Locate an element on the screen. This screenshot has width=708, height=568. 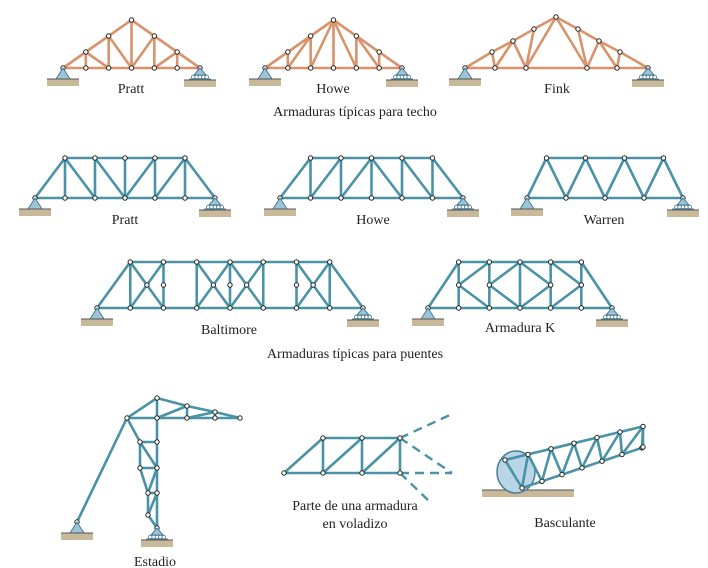
truss-label: Basculante is located at coordinates (564, 523).